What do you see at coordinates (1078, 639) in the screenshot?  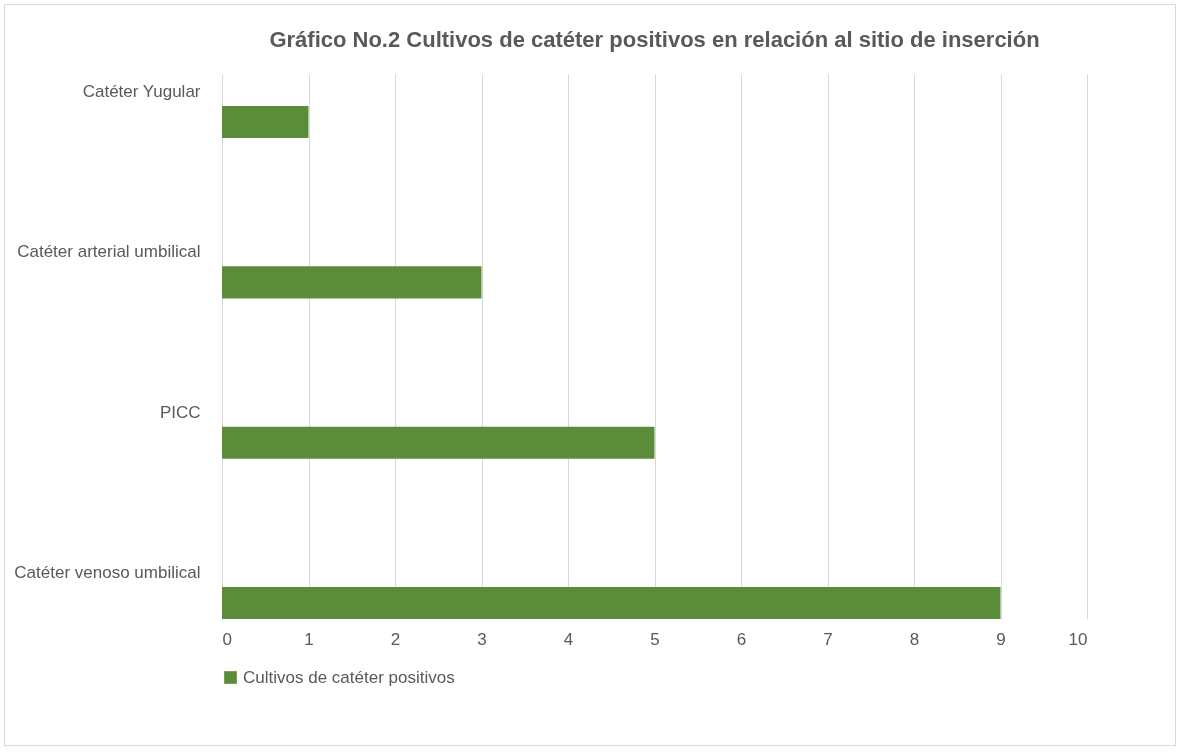 I see `x-tick-label: 10` at bounding box center [1078, 639].